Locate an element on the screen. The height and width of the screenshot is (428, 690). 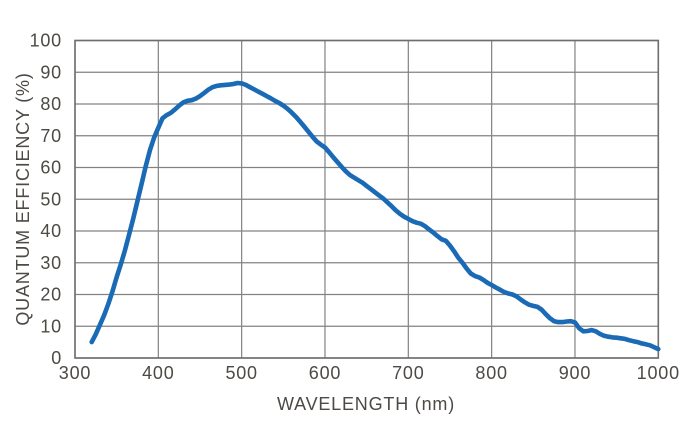
x-tick-label: 500 is located at coordinates (241, 373).